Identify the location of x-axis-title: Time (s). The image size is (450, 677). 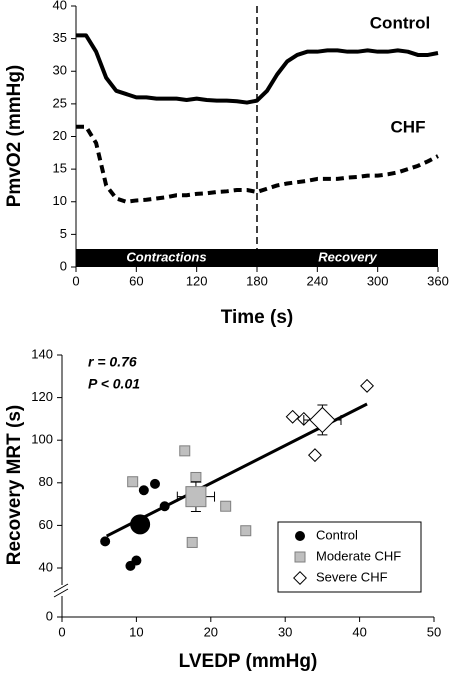
(257, 317).